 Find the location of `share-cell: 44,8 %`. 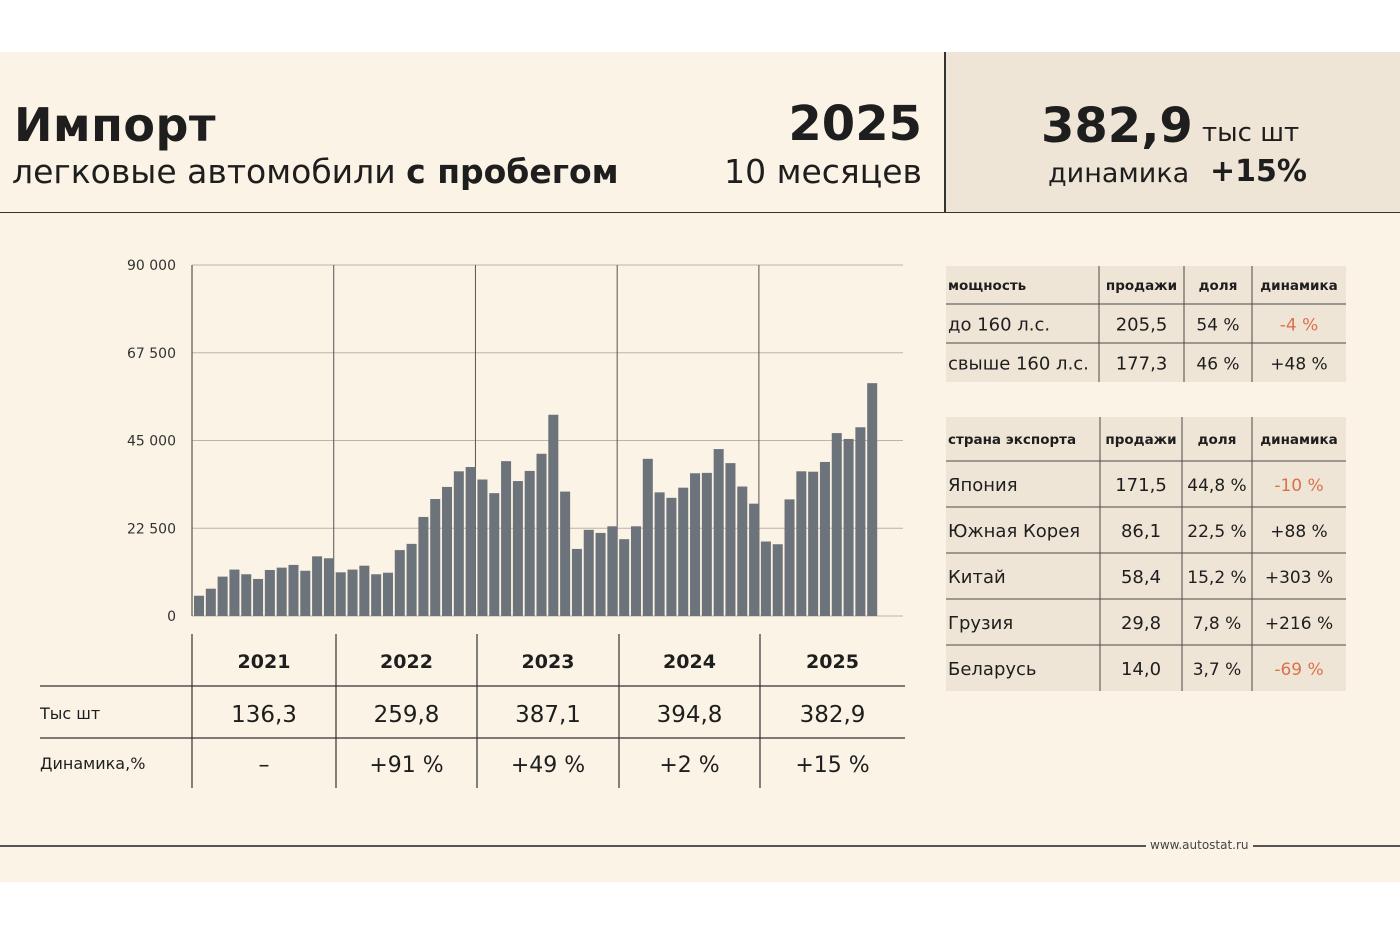

share-cell: 44,8 % is located at coordinates (1216, 486).